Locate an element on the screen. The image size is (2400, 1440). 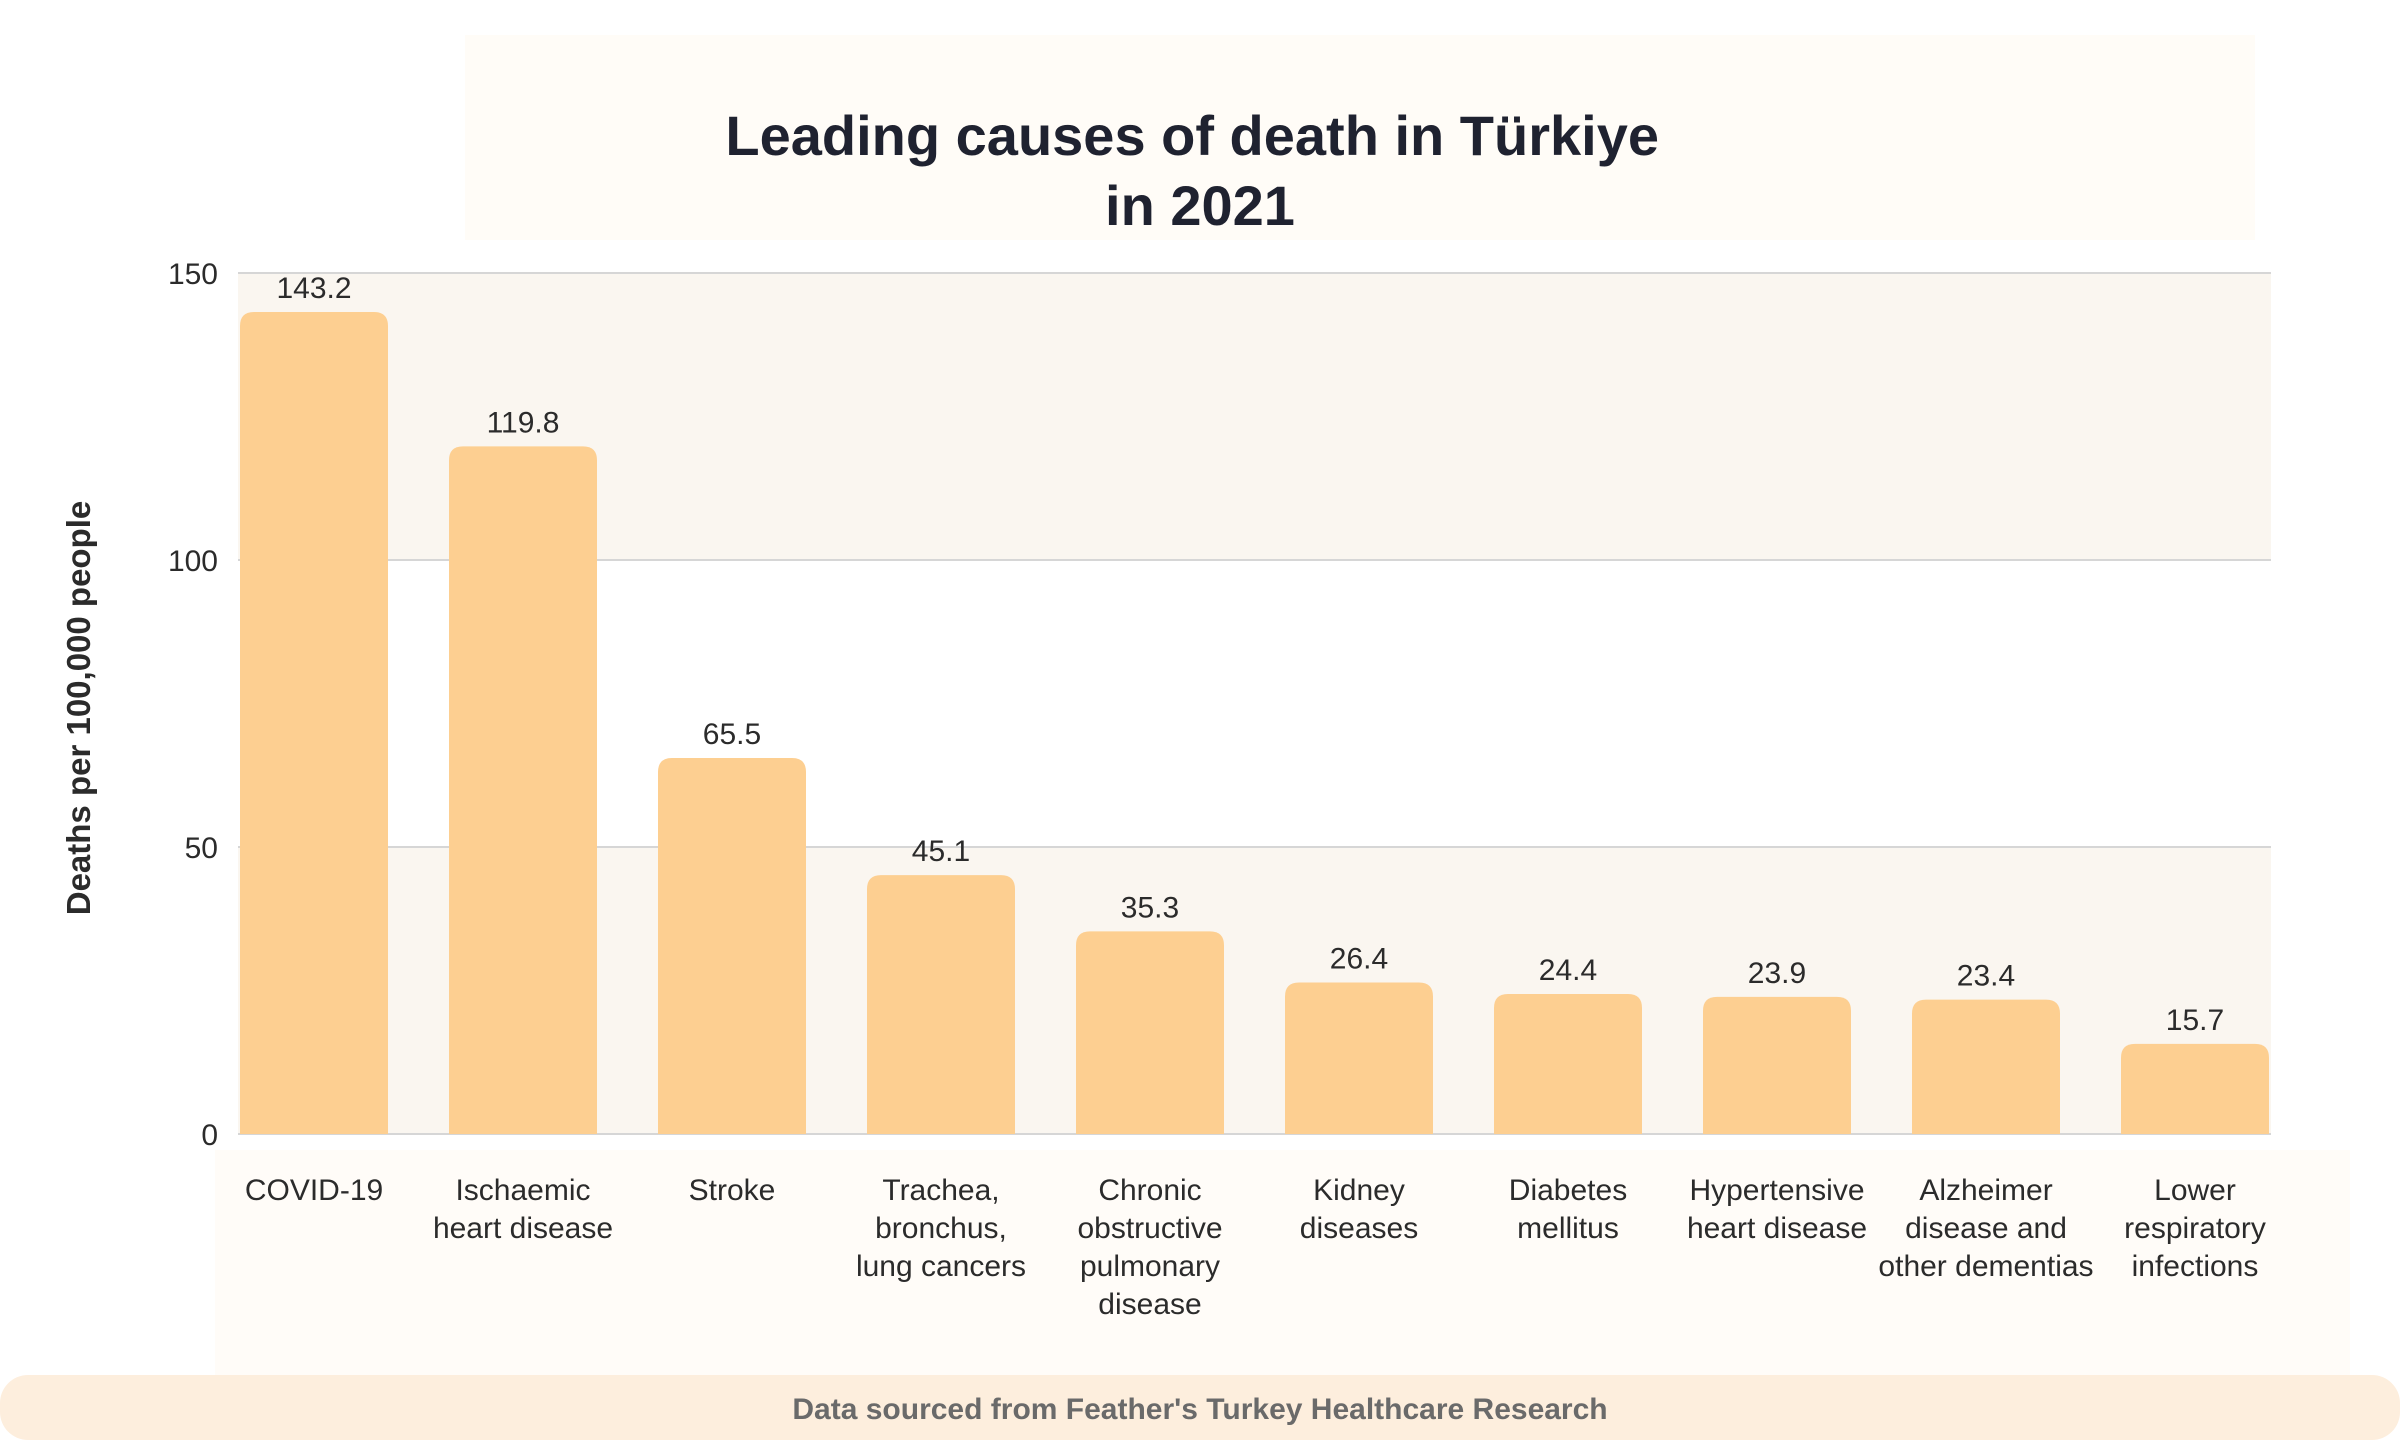
y-tick-label: 50 is located at coordinates (201, 848).